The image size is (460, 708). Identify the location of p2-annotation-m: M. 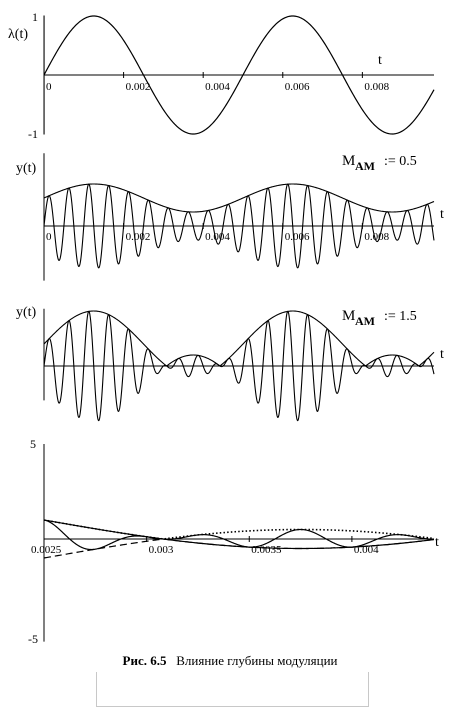
(348, 161).